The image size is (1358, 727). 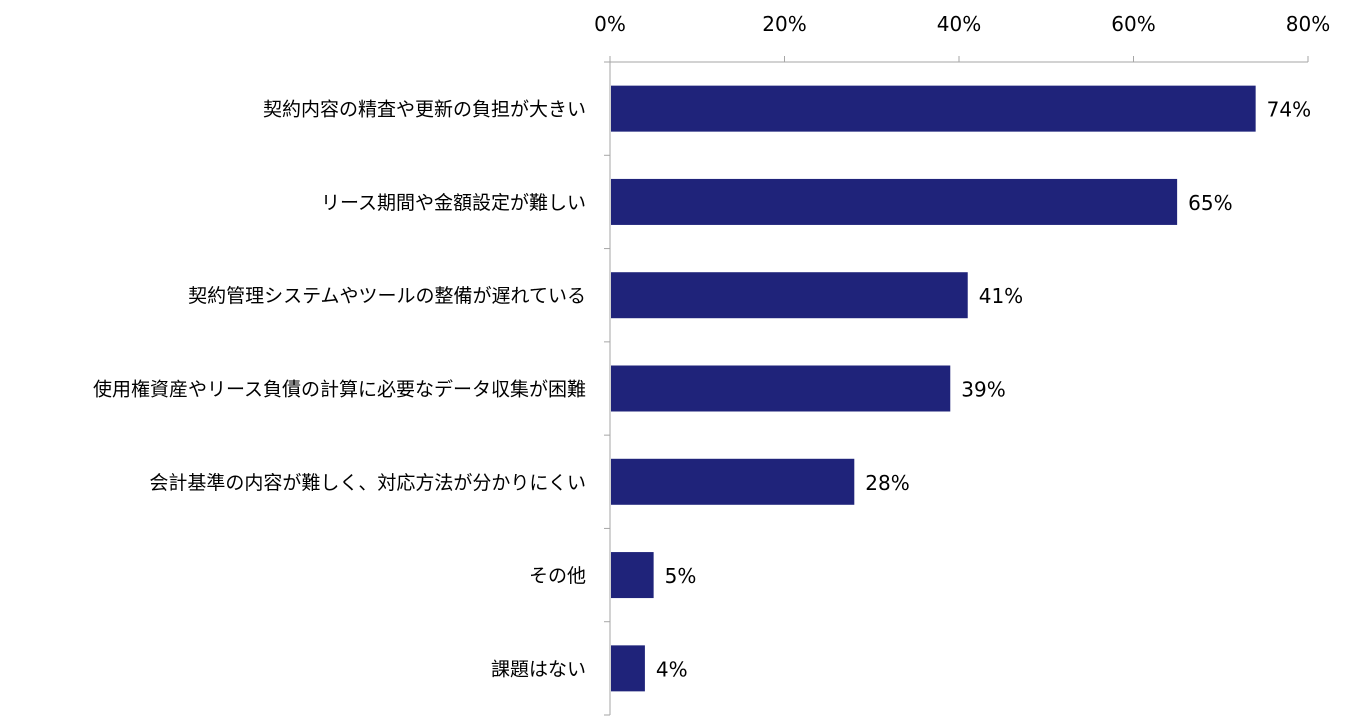 What do you see at coordinates (387, 296) in the screenshot?
I see `category-label: 契約管理システムやツールの整備が遅れている` at bounding box center [387, 296].